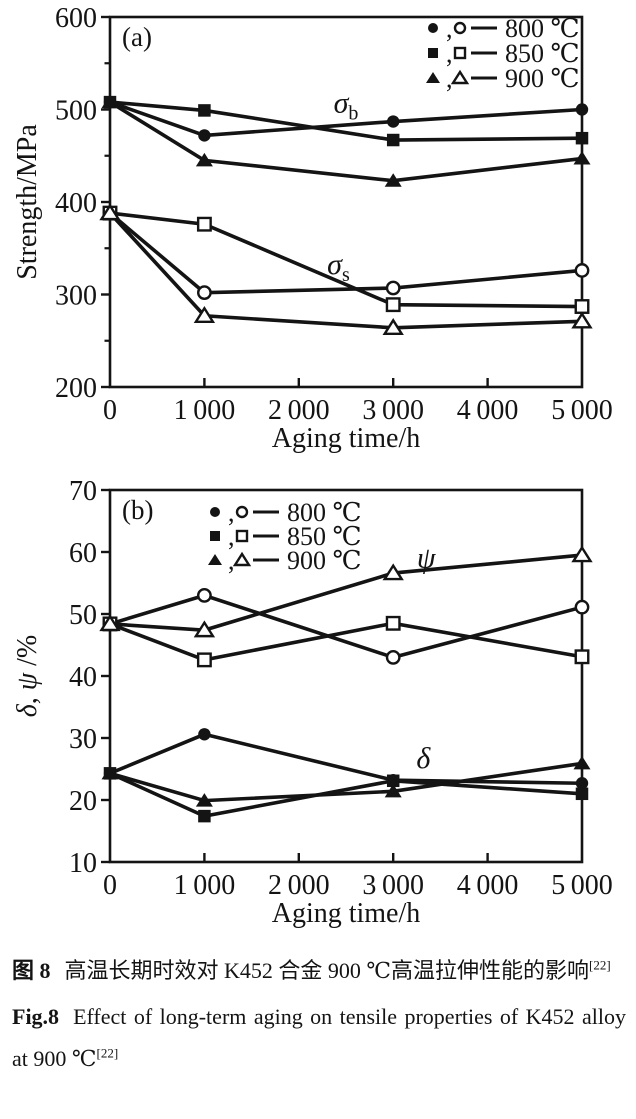 The width and height of the screenshot is (636, 1119). Describe the element at coordinates (346, 275) in the screenshot. I see `annotation-subscript: s` at that location.